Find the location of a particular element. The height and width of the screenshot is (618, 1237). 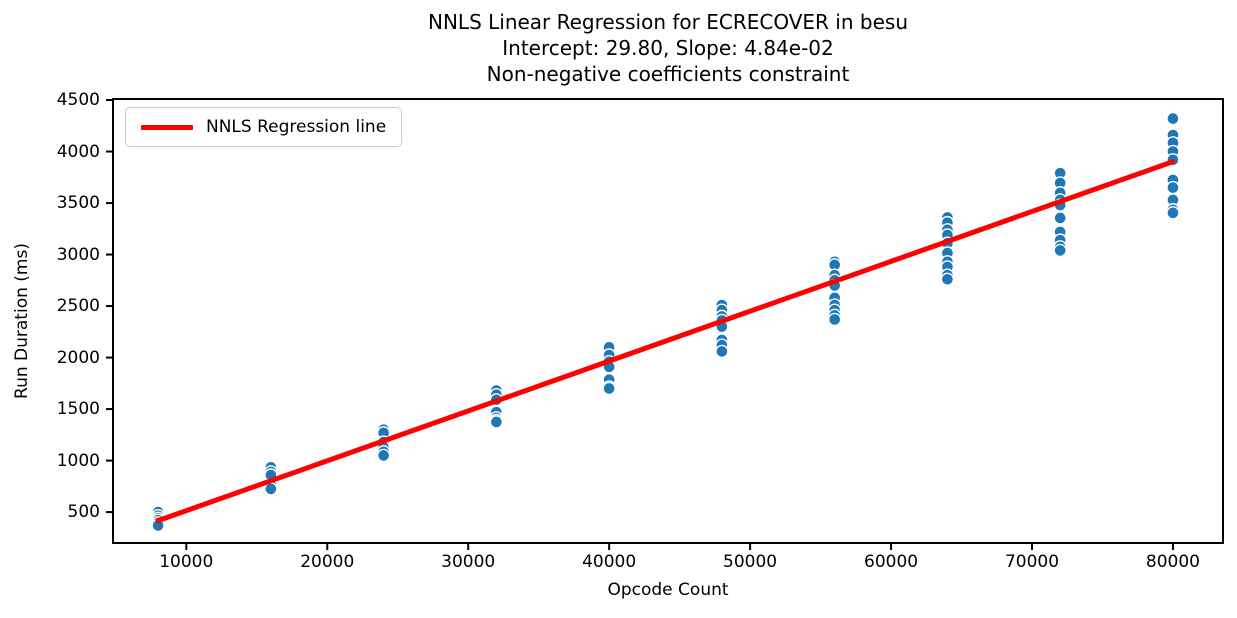

x-axis-label: Opcode Count is located at coordinates (668, 590).